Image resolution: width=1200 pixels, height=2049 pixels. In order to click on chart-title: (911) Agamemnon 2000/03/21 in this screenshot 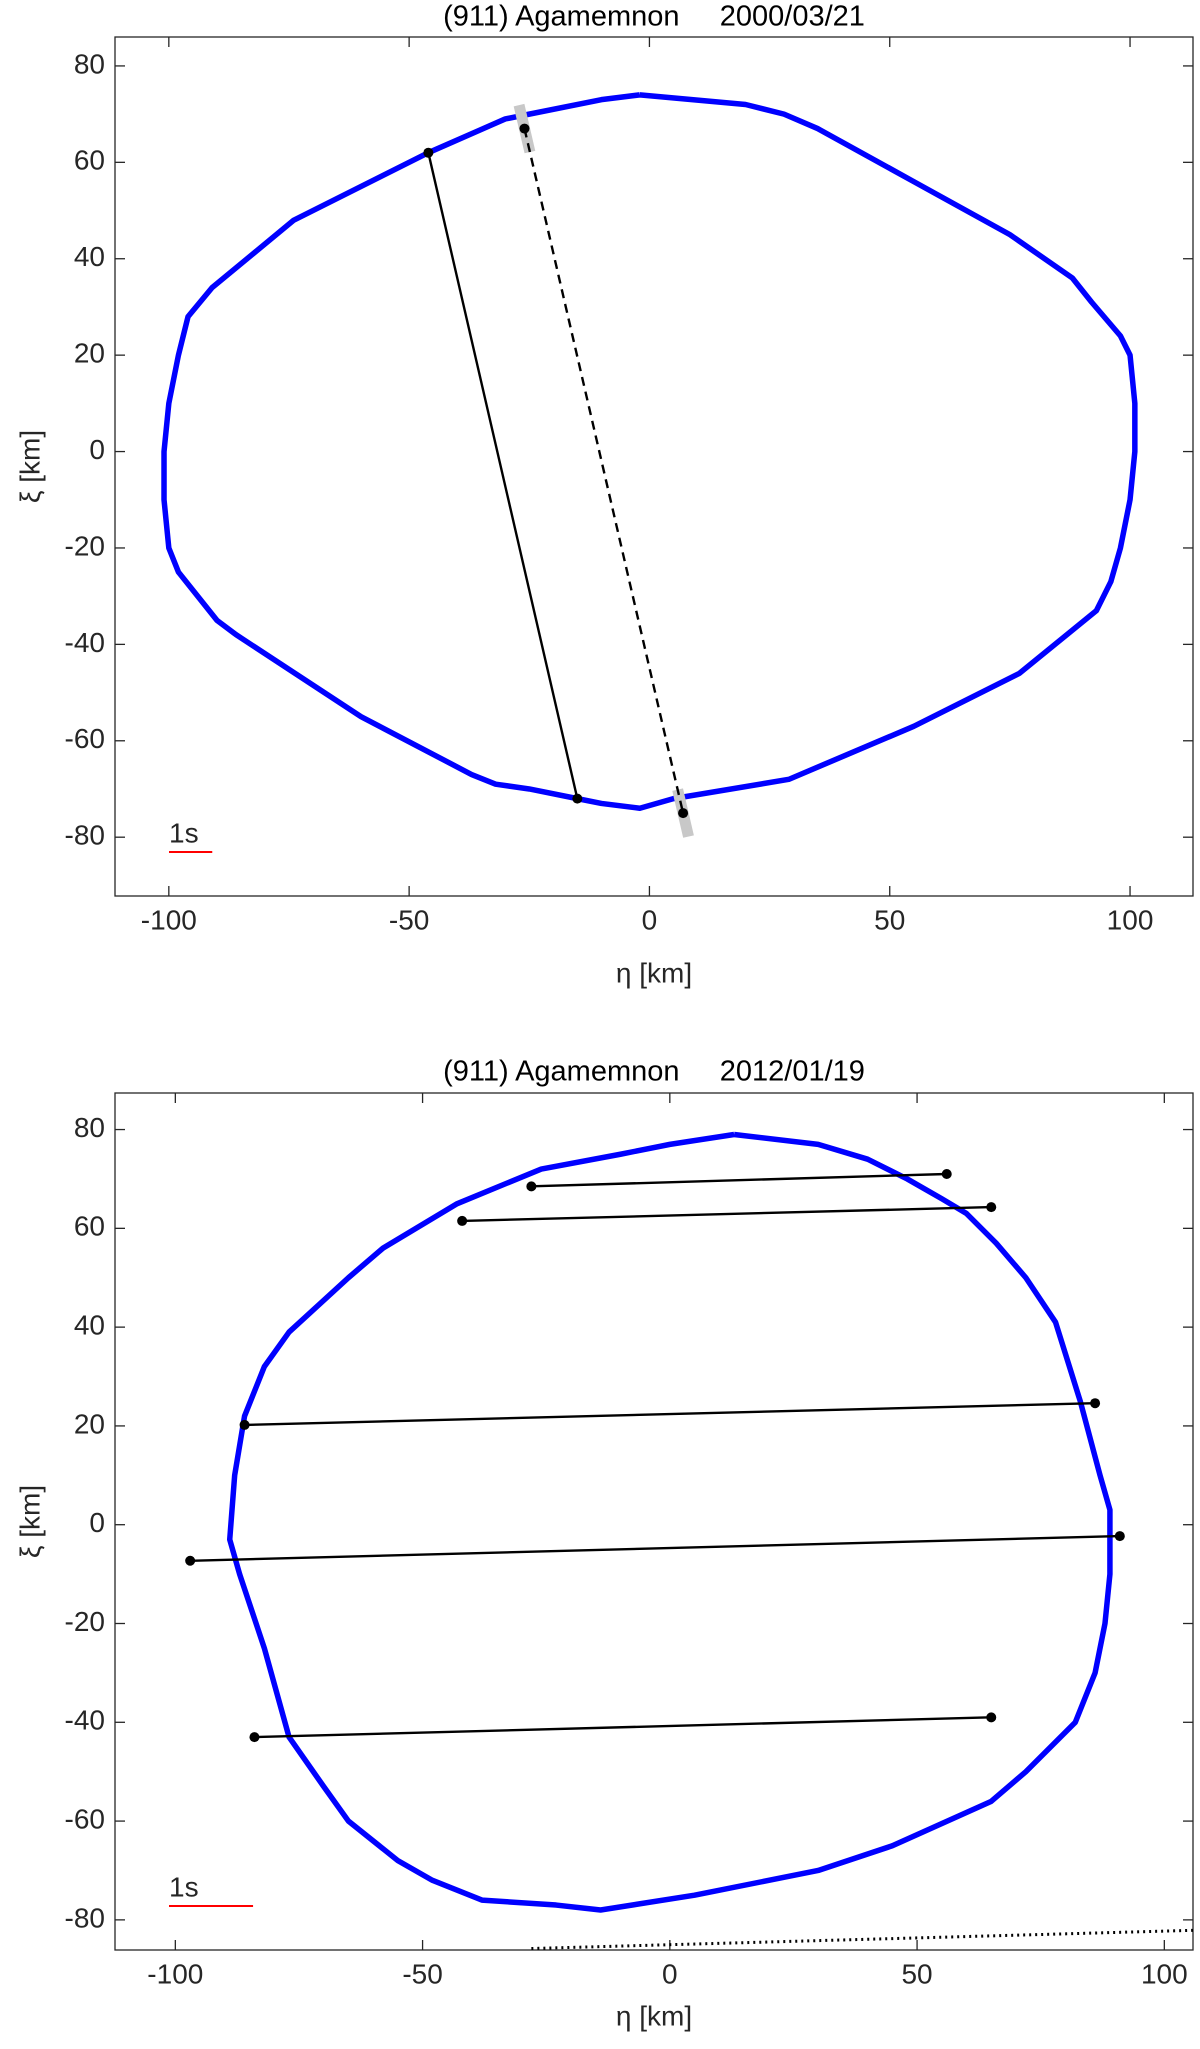, I will do `click(654, 17)`.